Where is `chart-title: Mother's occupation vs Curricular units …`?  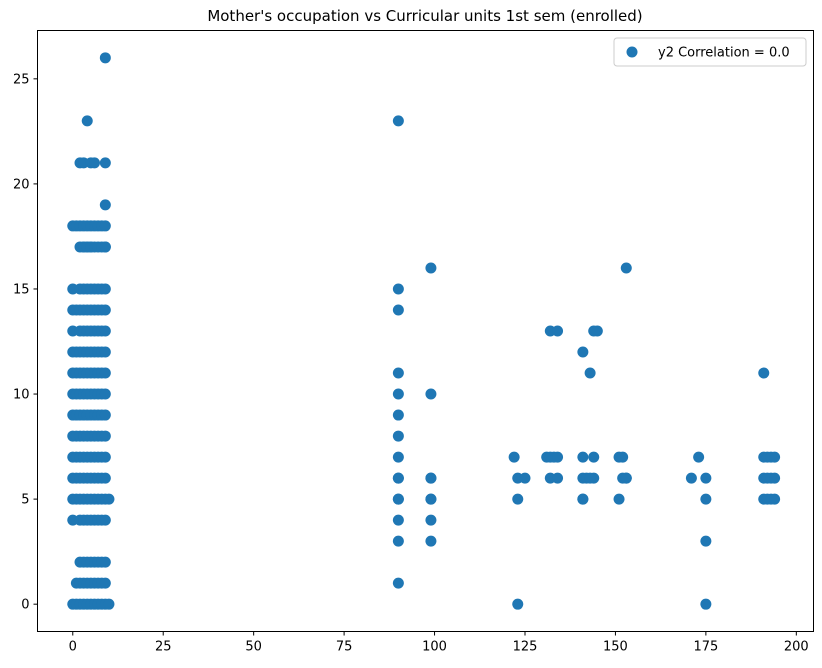
chart-title: Mother's occupation vs Curricular units … is located at coordinates (424, 16).